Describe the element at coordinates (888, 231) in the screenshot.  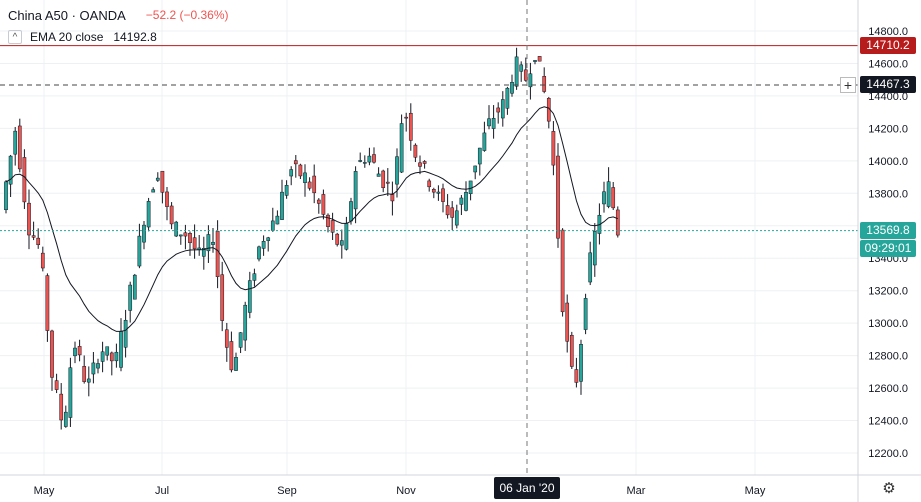
I see `last-price-tag: 13569.8` at that location.